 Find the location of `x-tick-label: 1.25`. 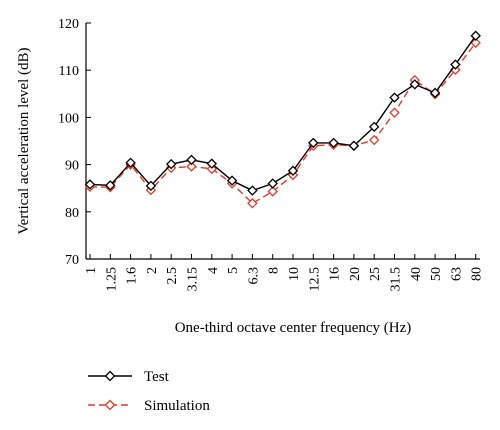

x-tick-label: 1.25 is located at coordinates (111, 279).